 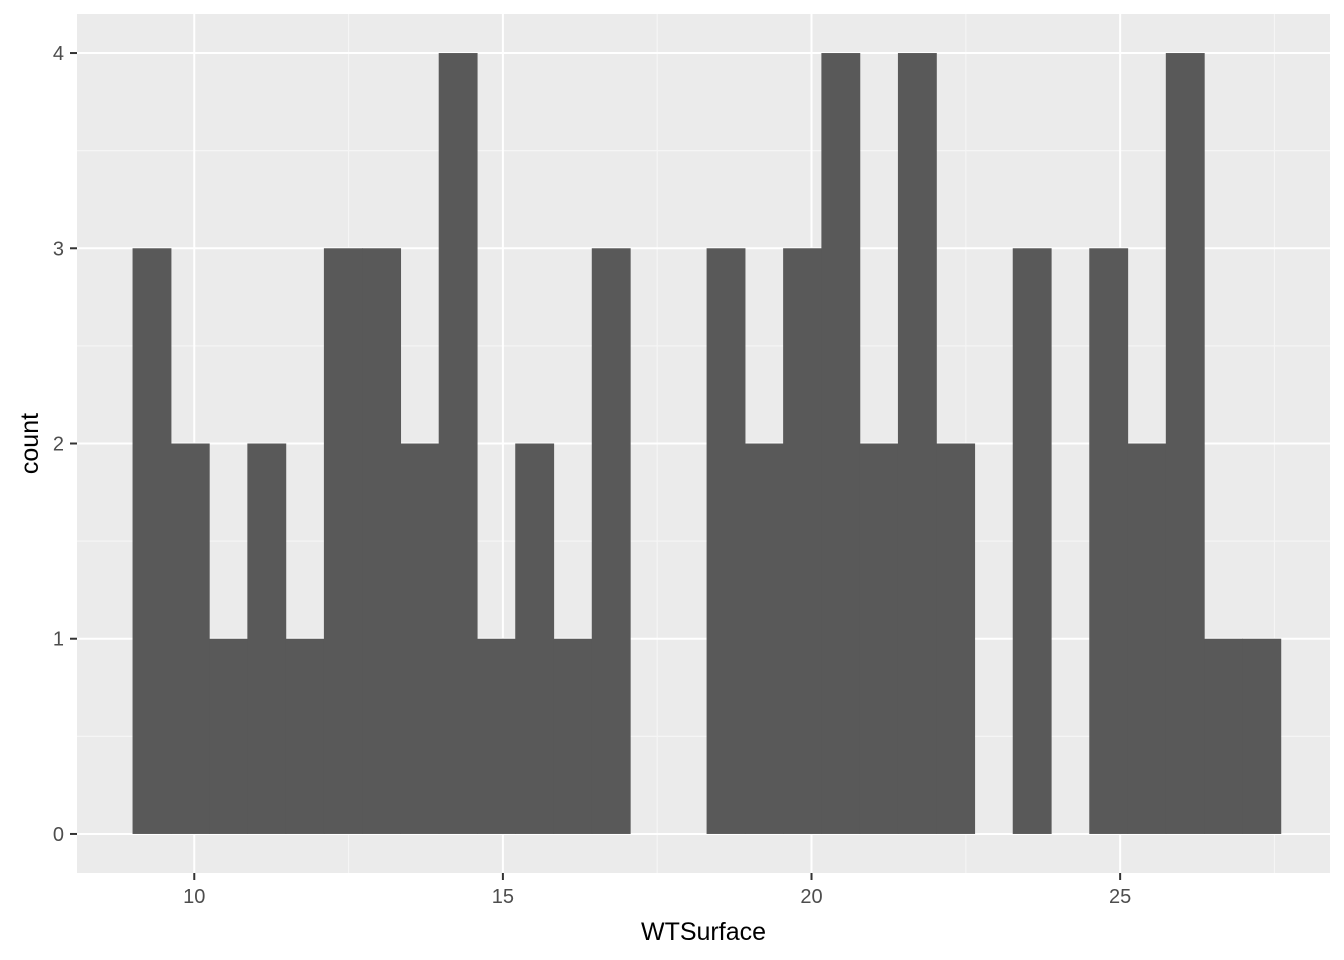 What do you see at coordinates (58, 249) in the screenshot?
I see `y-tick-label: 3` at bounding box center [58, 249].